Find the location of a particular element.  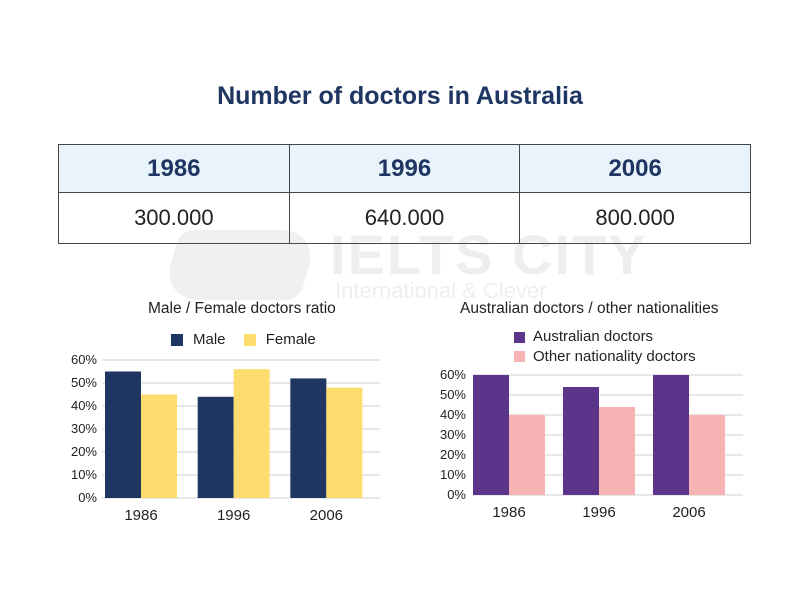

legend-swatch-other is located at coordinates (519, 356).